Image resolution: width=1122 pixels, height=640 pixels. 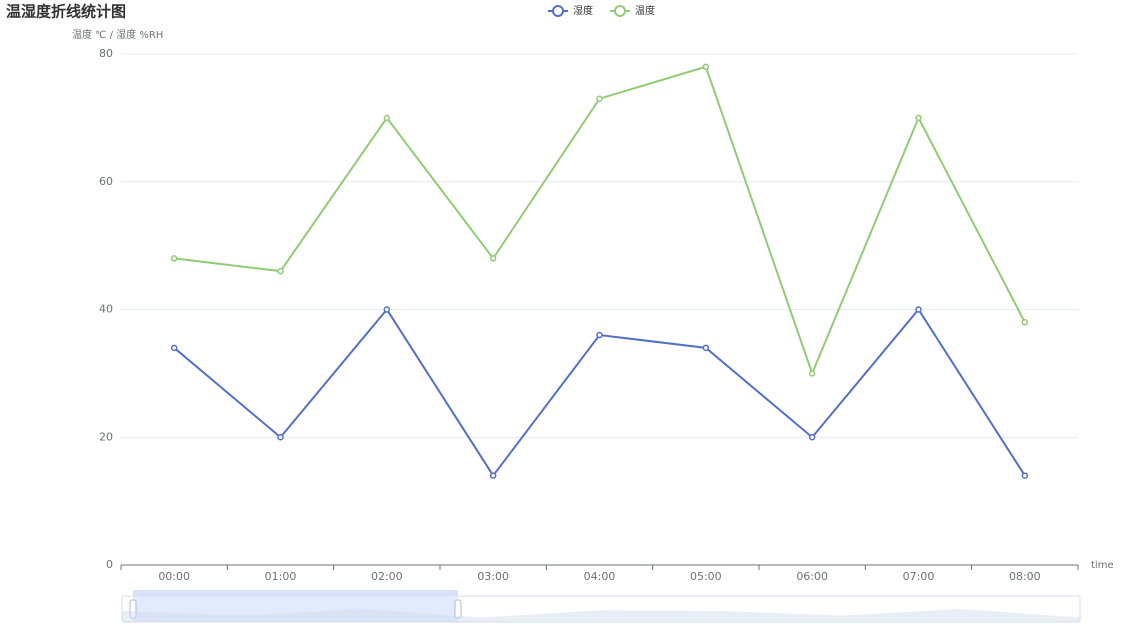 I want to click on y-tick-label: 60, so click(x=106, y=181).